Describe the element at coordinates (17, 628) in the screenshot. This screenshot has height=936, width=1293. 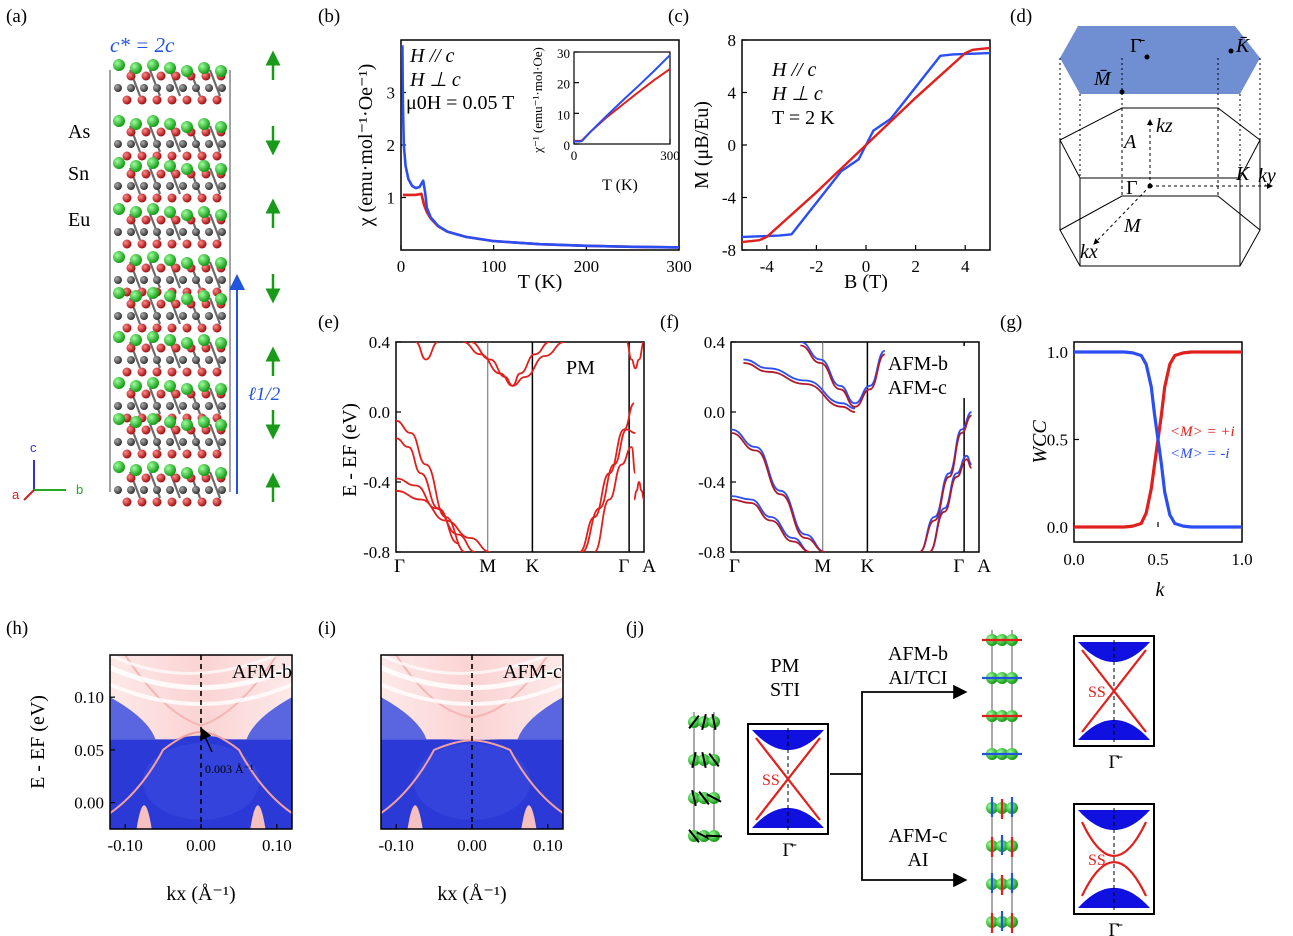
I see `panel-label-h: (h)` at that location.